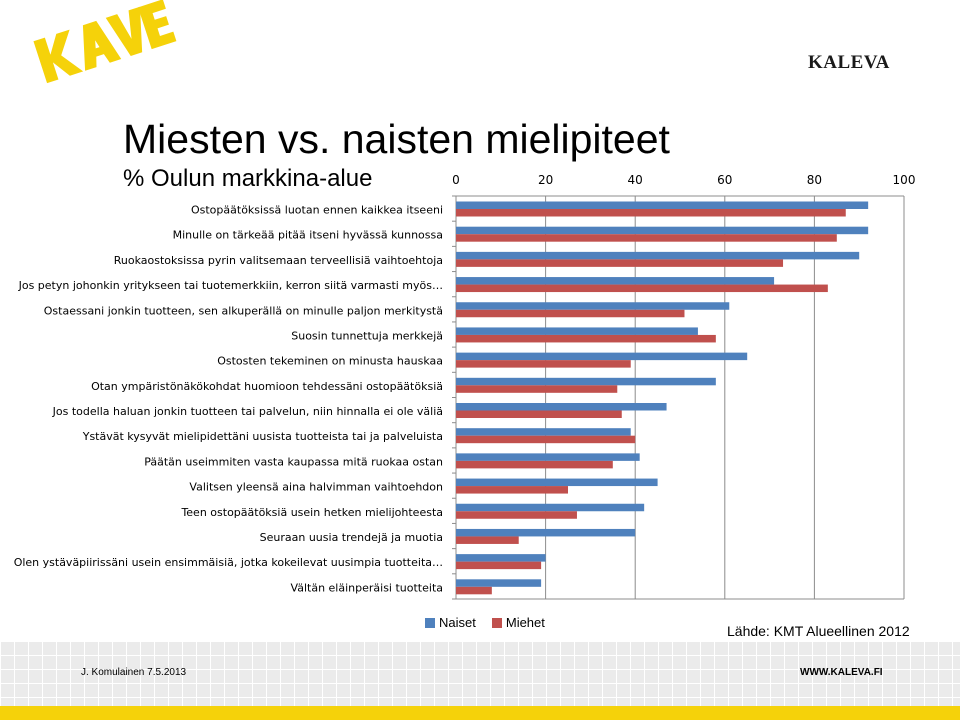 The image size is (960, 720). Describe the element at coordinates (367, 335) in the screenshot. I see `category-label: Suosin tunnettuja merkkejä` at that location.